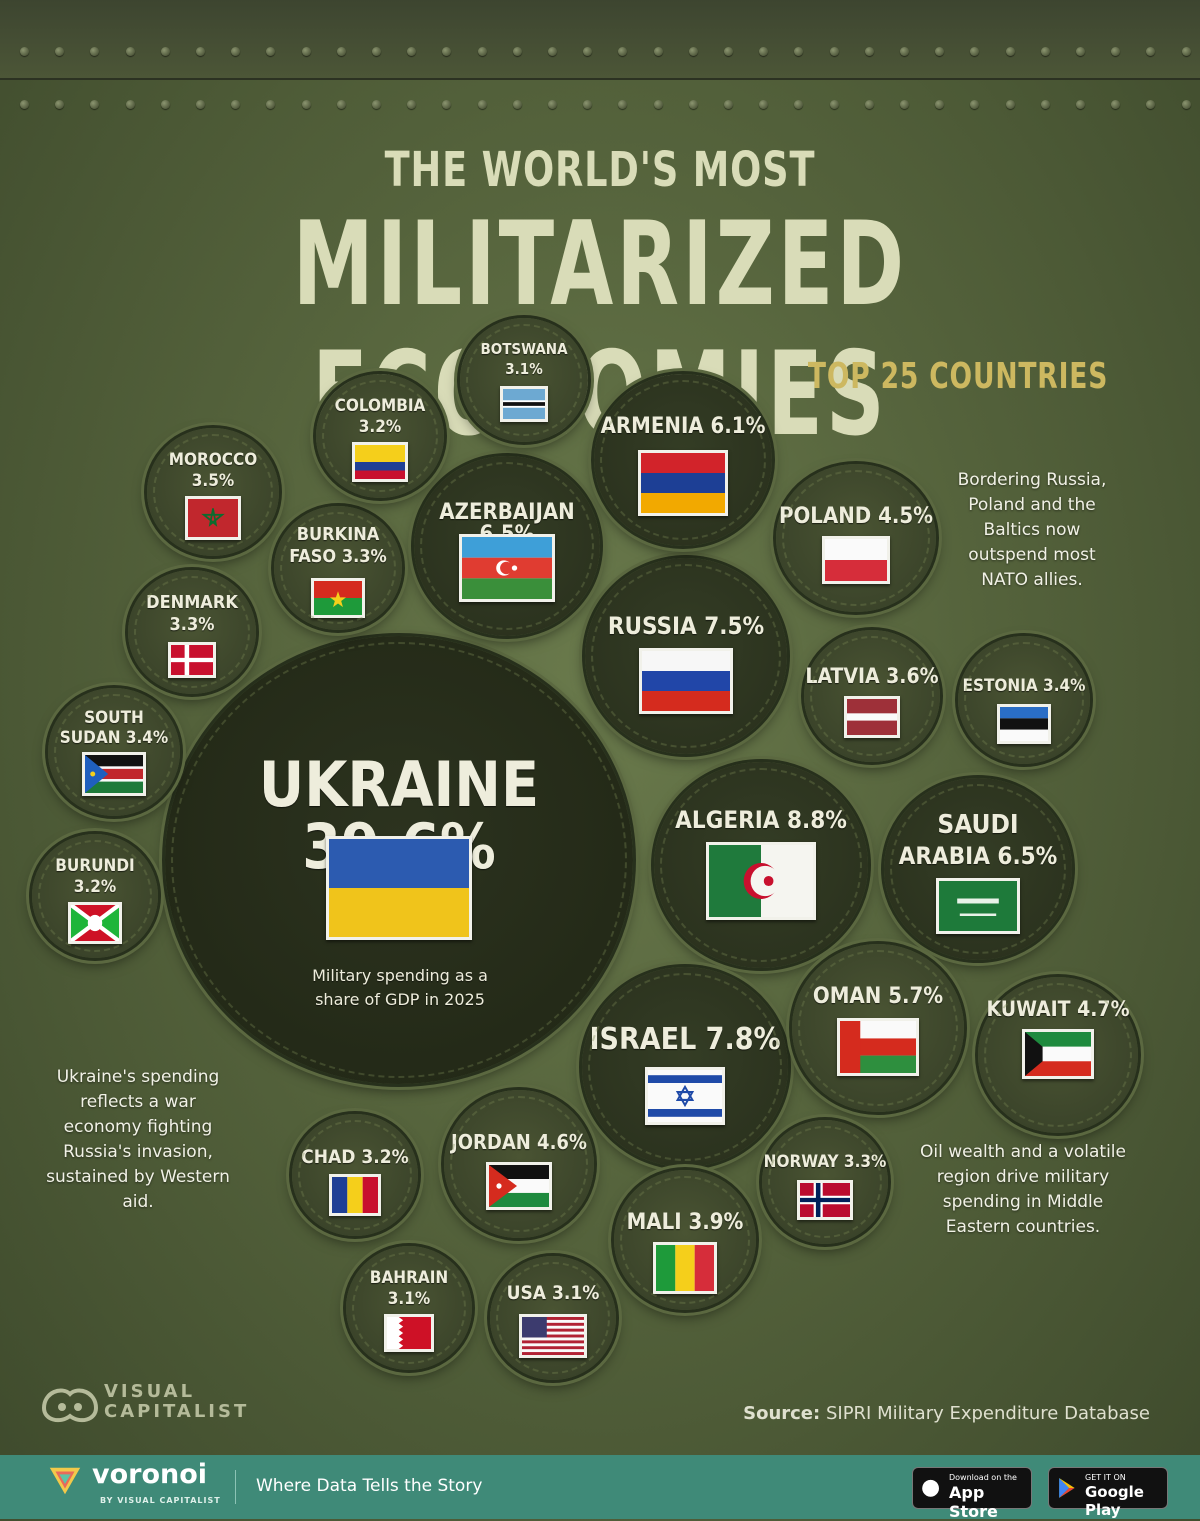 The width and height of the screenshot is (1200, 1521). What do you see at coordinates (192, 660) in the screenshot?
I see `flag-denmark-icon` at bounding box center [192, 660].